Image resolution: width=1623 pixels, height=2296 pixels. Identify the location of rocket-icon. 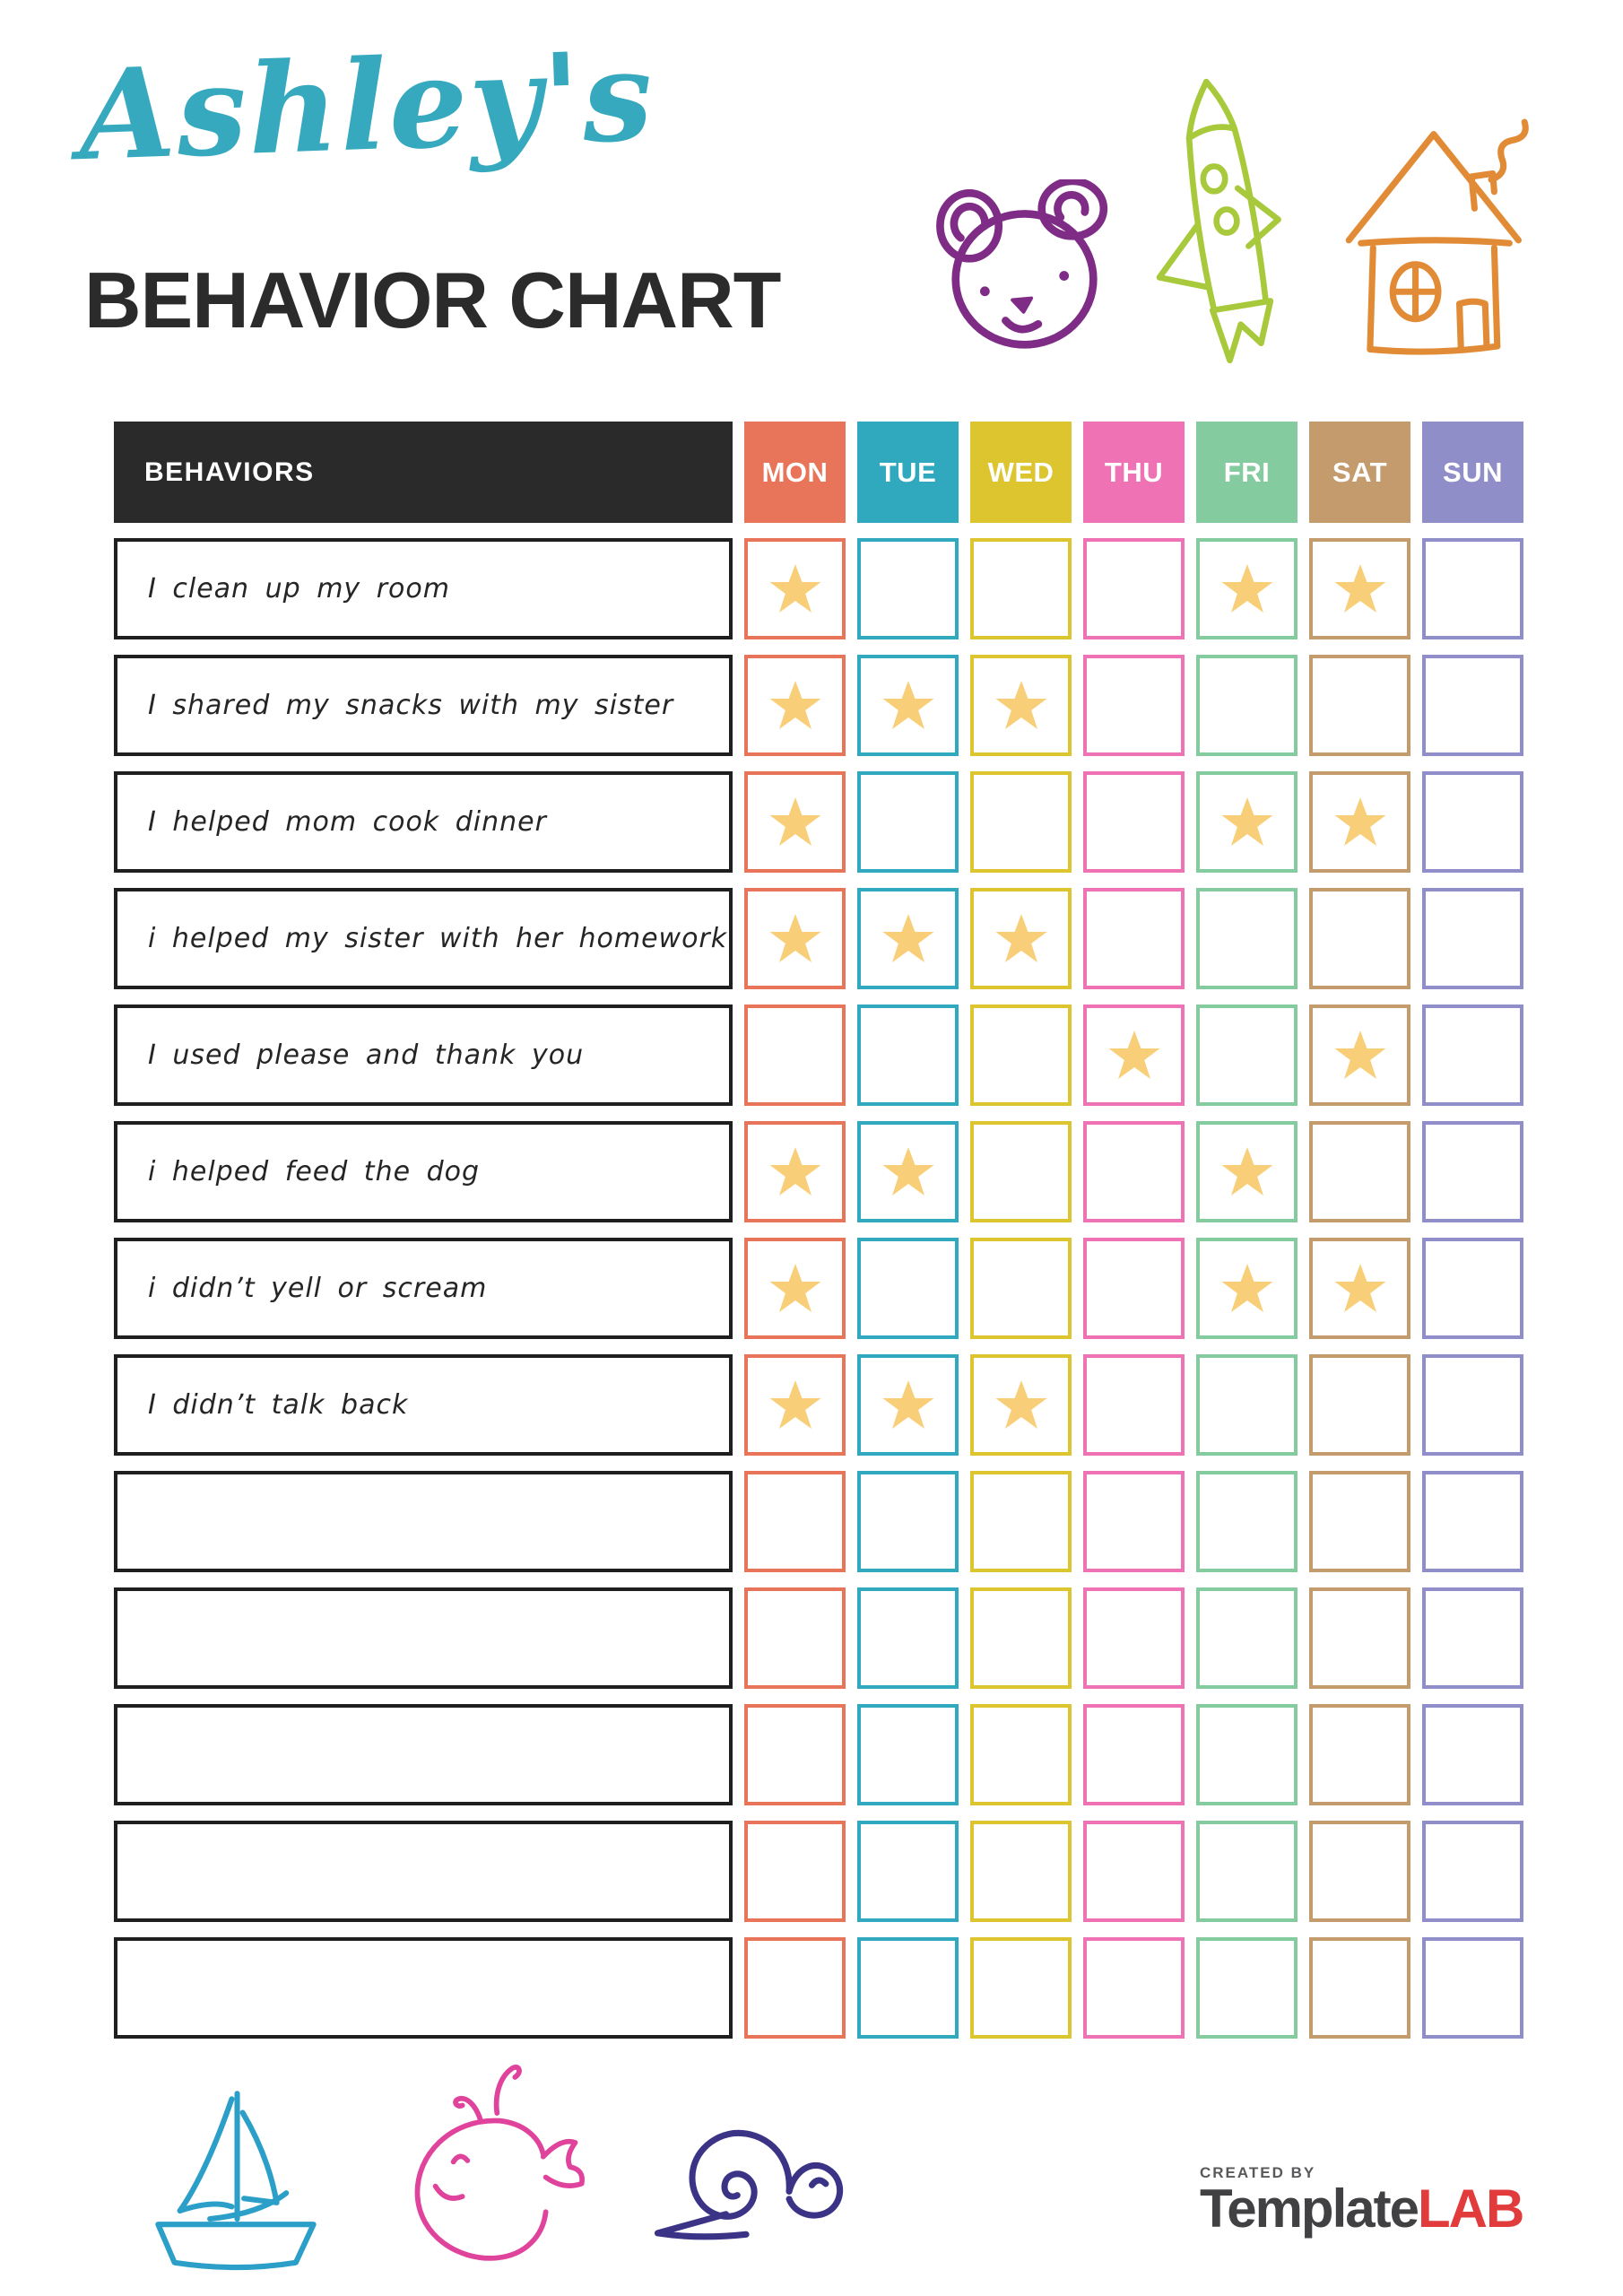
(1218, 221).